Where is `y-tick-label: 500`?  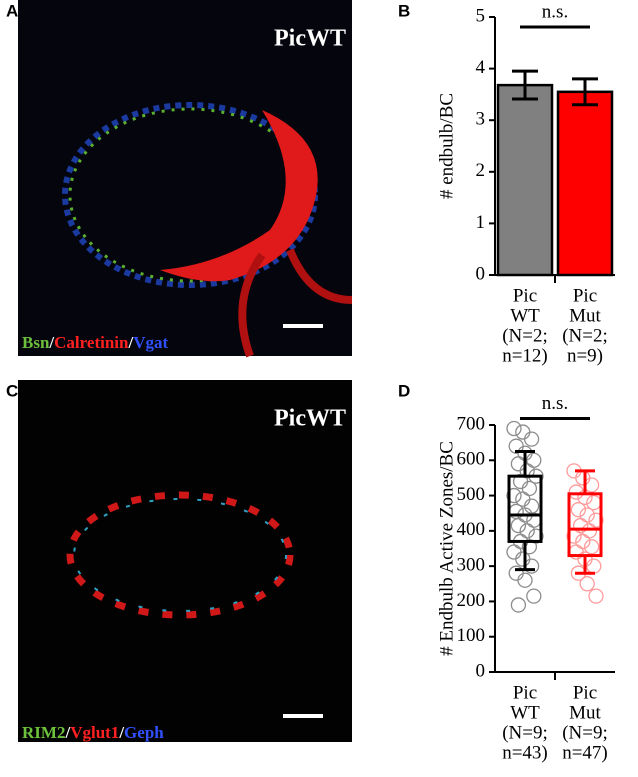
y-tick-label: 500 is located at coordinates (471, 494).